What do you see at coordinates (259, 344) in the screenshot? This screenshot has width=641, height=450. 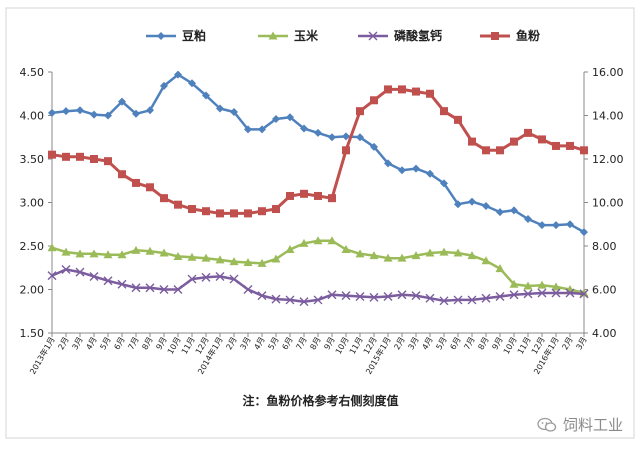 I see `x-tick-label: 4月` at bounding box center [259, 344].